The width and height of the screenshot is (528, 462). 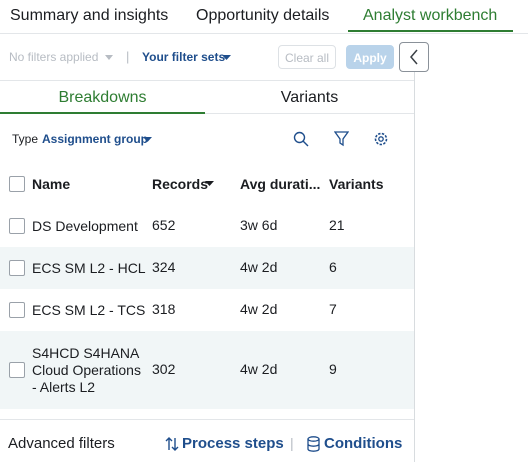 I want to click on settings-icon, so click(x=381, y=139).